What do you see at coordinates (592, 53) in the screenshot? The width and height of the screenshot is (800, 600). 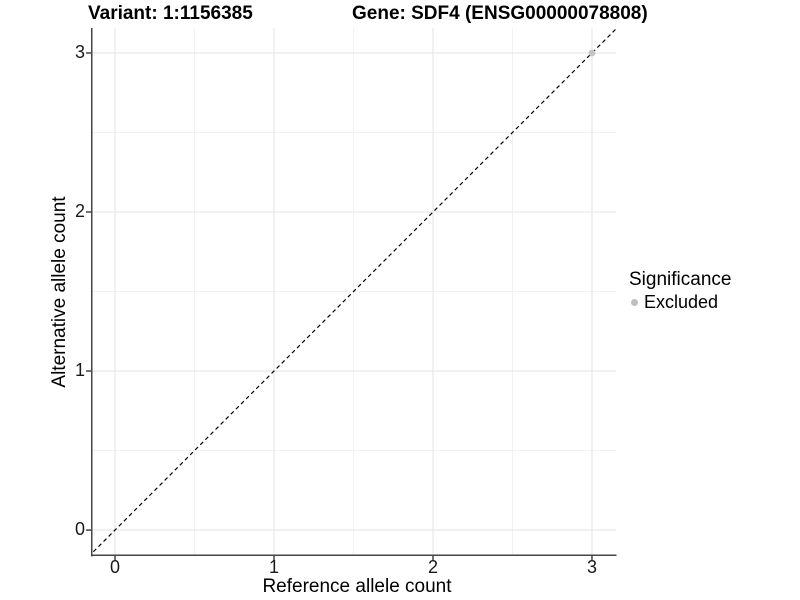 I see `data-point-excluded` at bounding box center [592, 53].